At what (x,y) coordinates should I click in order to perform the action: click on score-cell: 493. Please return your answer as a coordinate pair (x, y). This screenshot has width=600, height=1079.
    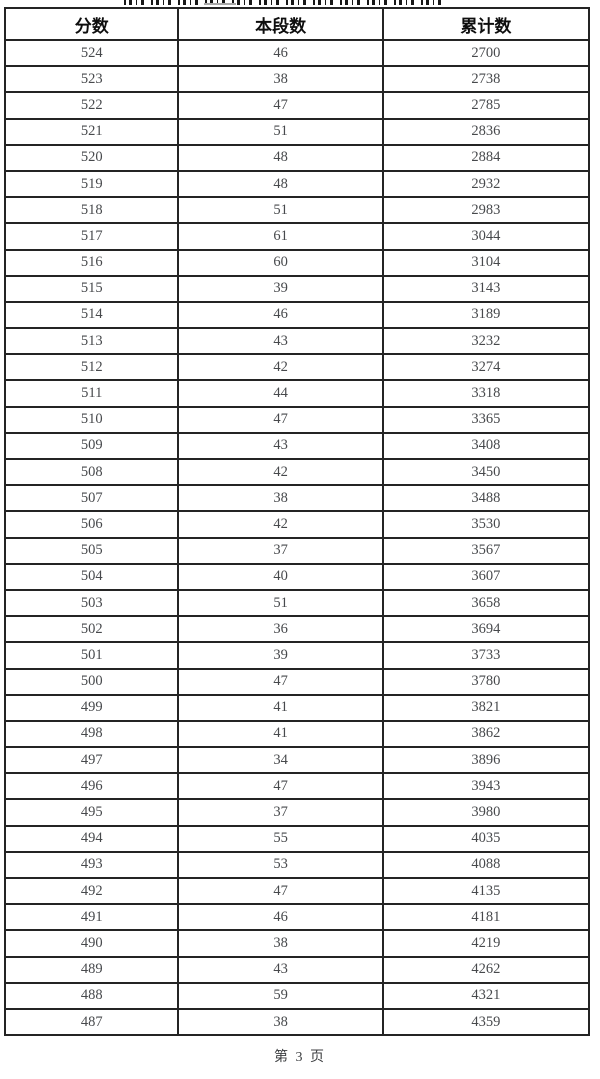
    Looking at the image, I should click on (91, 865).